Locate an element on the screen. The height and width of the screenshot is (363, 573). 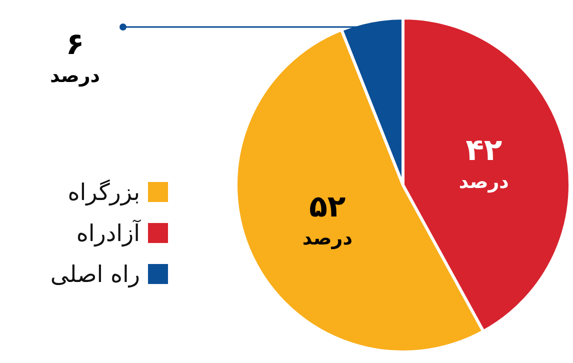
legend-label: بزرگراه is located at coordinates (104, 192).